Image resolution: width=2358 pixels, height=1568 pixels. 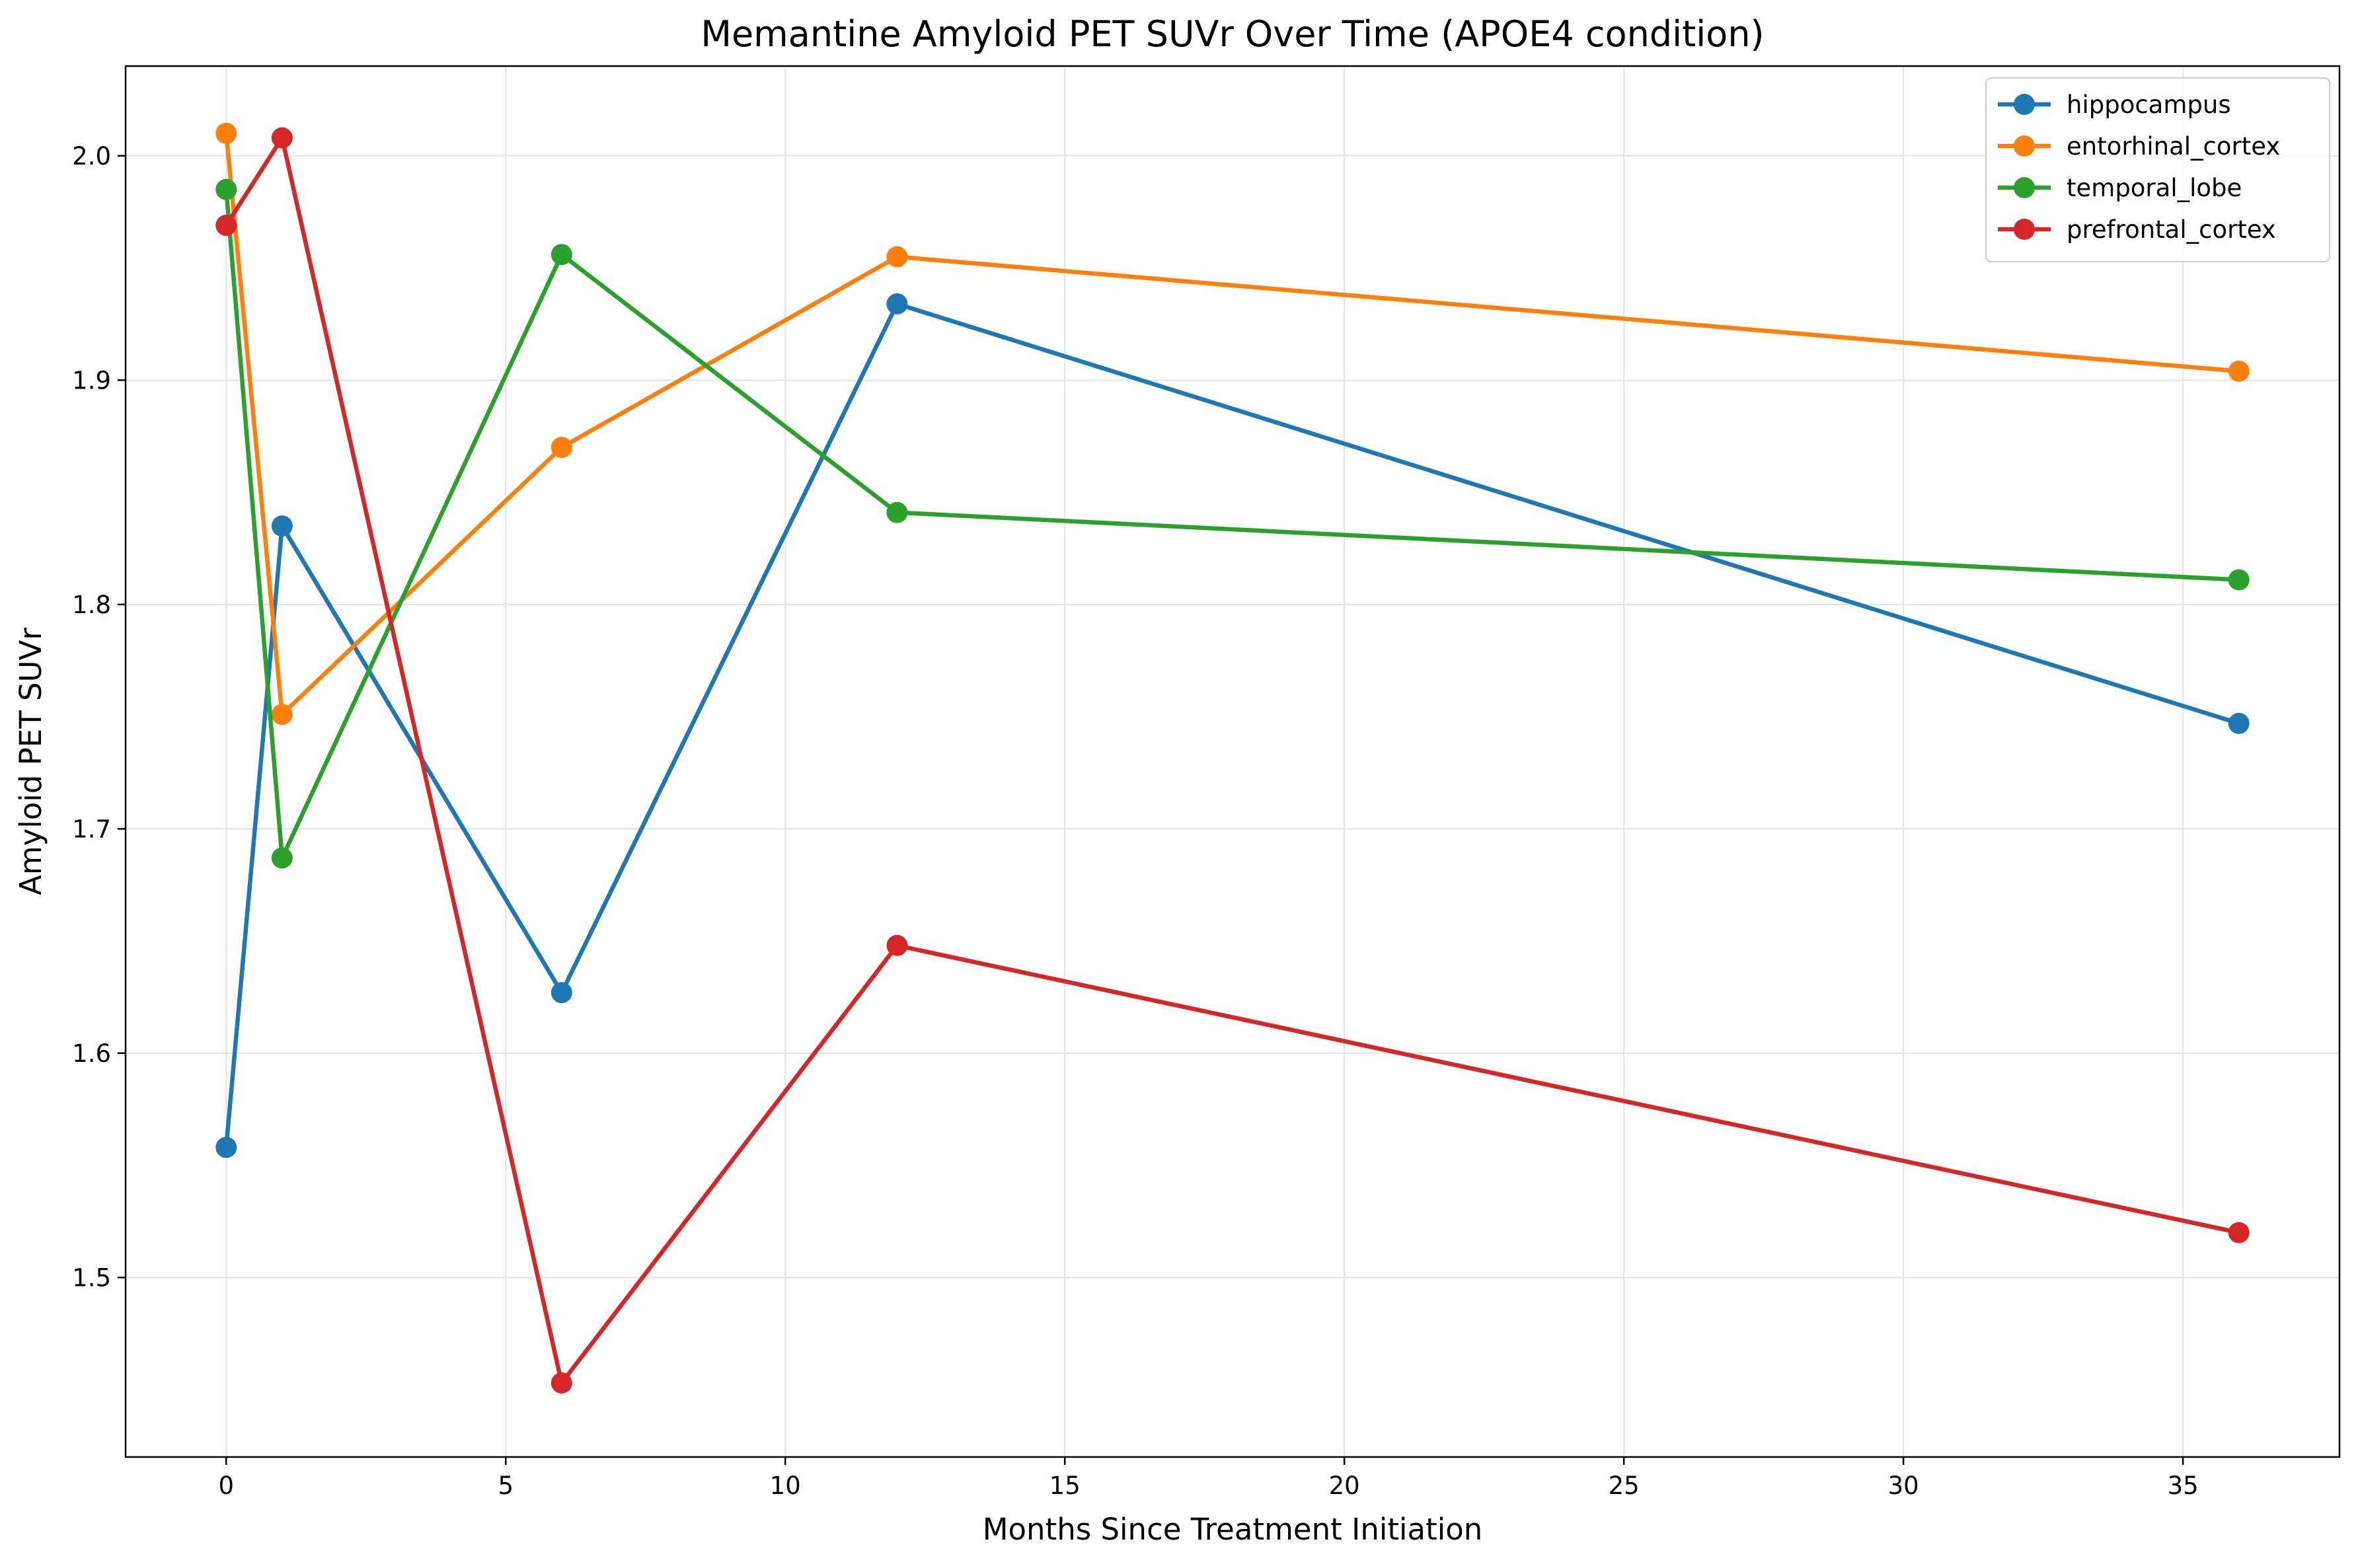 What do you see at coordinates (2149, 105) in the screenshot?
I see `legend-label: hippocampus` at bounding box center [2149, 105].